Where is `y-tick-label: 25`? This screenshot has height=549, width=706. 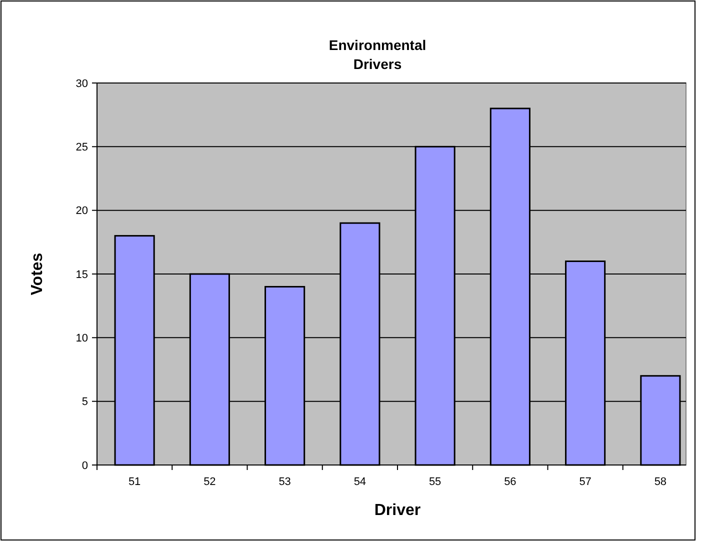
y-tick-label: 25 is located at coordinates (82, 148).